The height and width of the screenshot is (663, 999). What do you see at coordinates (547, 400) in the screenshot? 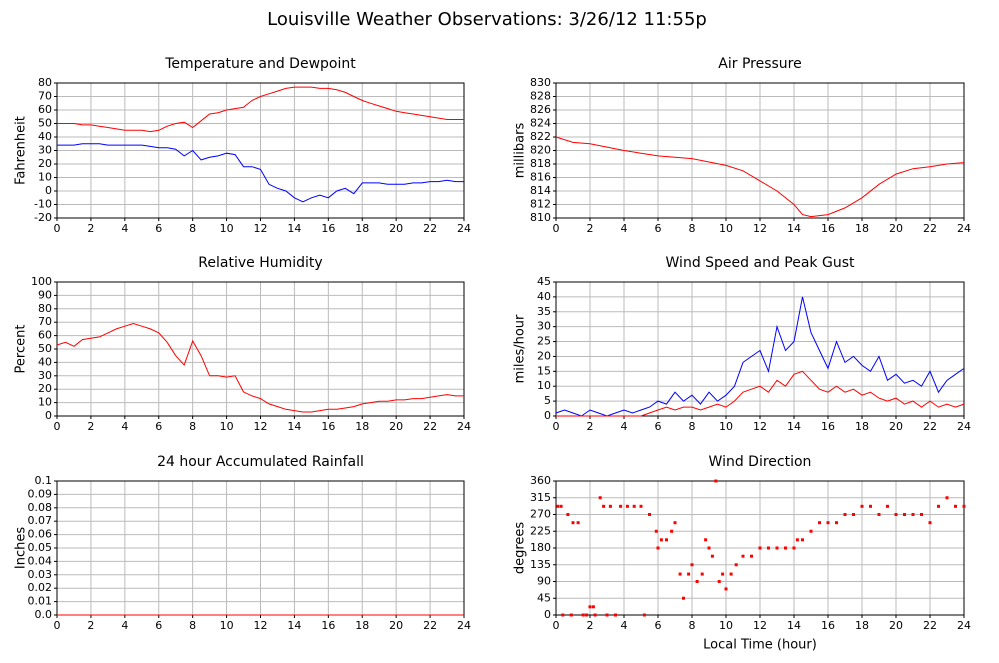
I see `y-tick-label: 5` at bounding box center [547, 400].